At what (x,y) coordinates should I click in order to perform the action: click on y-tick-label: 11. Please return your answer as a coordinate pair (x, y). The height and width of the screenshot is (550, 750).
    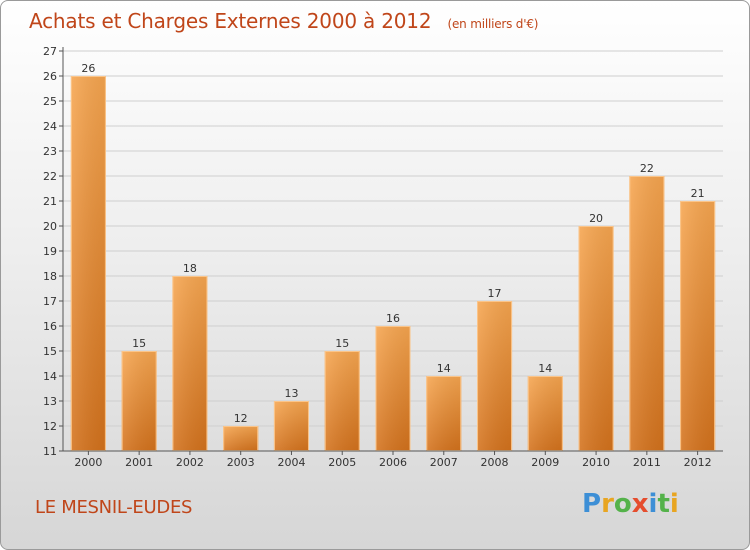
    Looking at the image, I should click on (50, 451).